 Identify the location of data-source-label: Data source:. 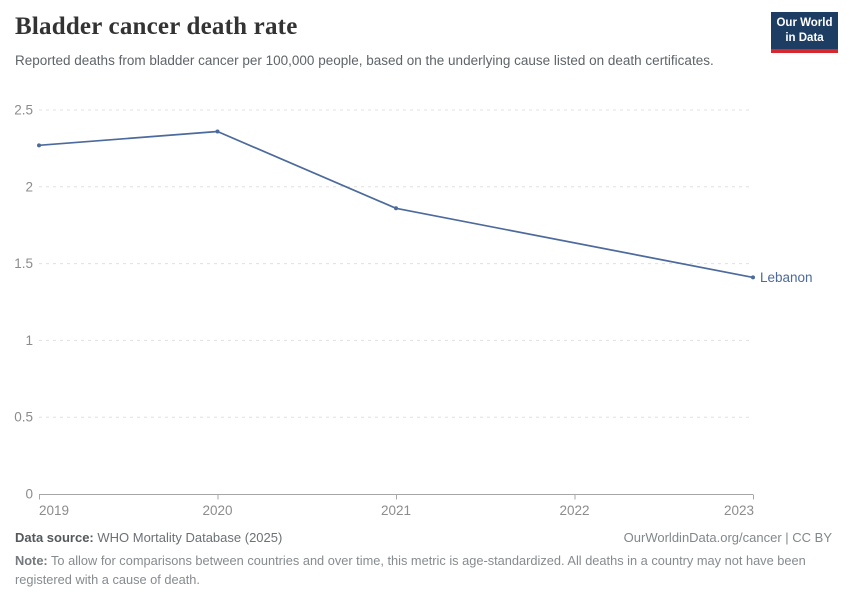
(54, 537).